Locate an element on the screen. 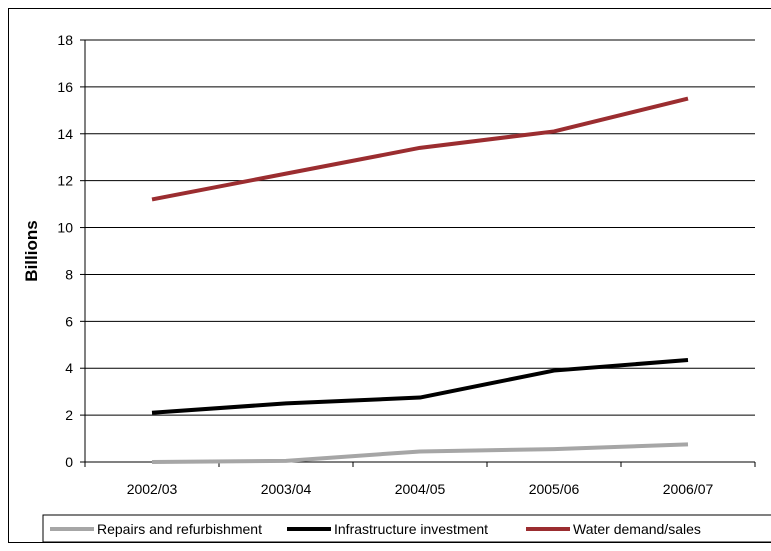  x-tick-label: 2003/04 is located at coordinates (286, 489).